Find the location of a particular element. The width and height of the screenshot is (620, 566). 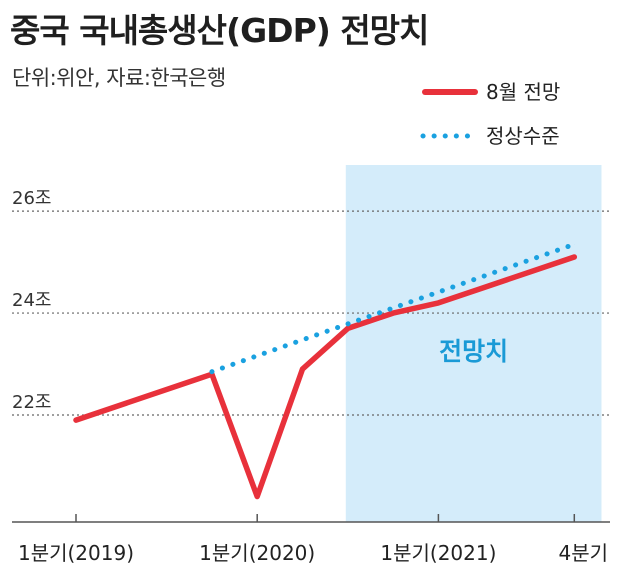

y-tick-label-24: 24조 is located at coordinates (31, 300).